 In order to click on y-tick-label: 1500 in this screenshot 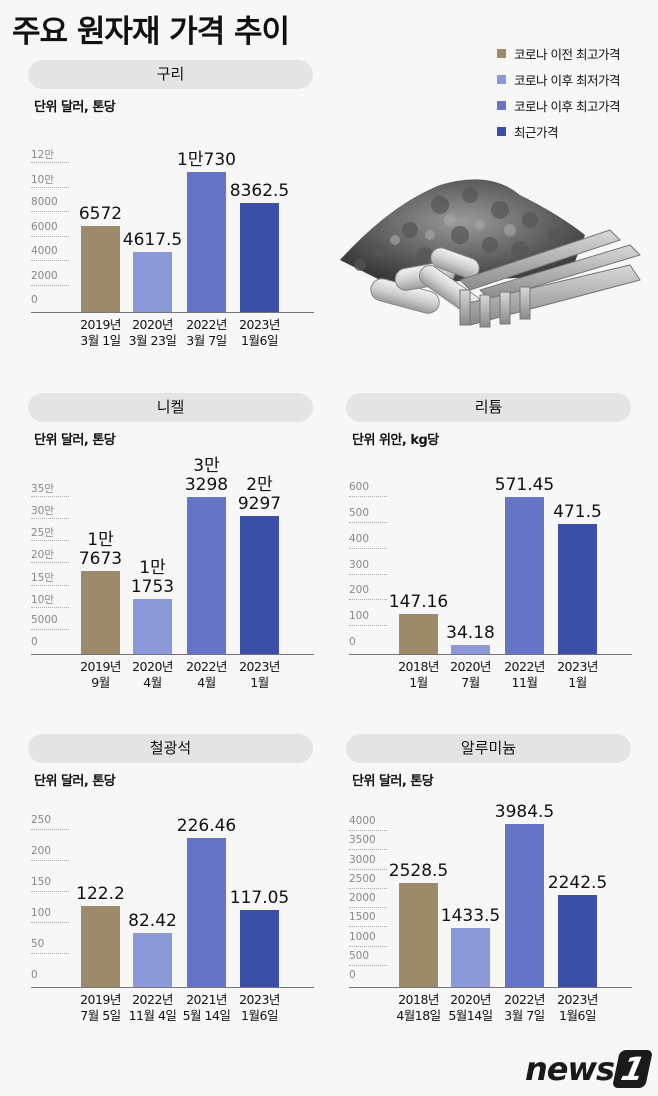, I will do `click(368, 919)`.